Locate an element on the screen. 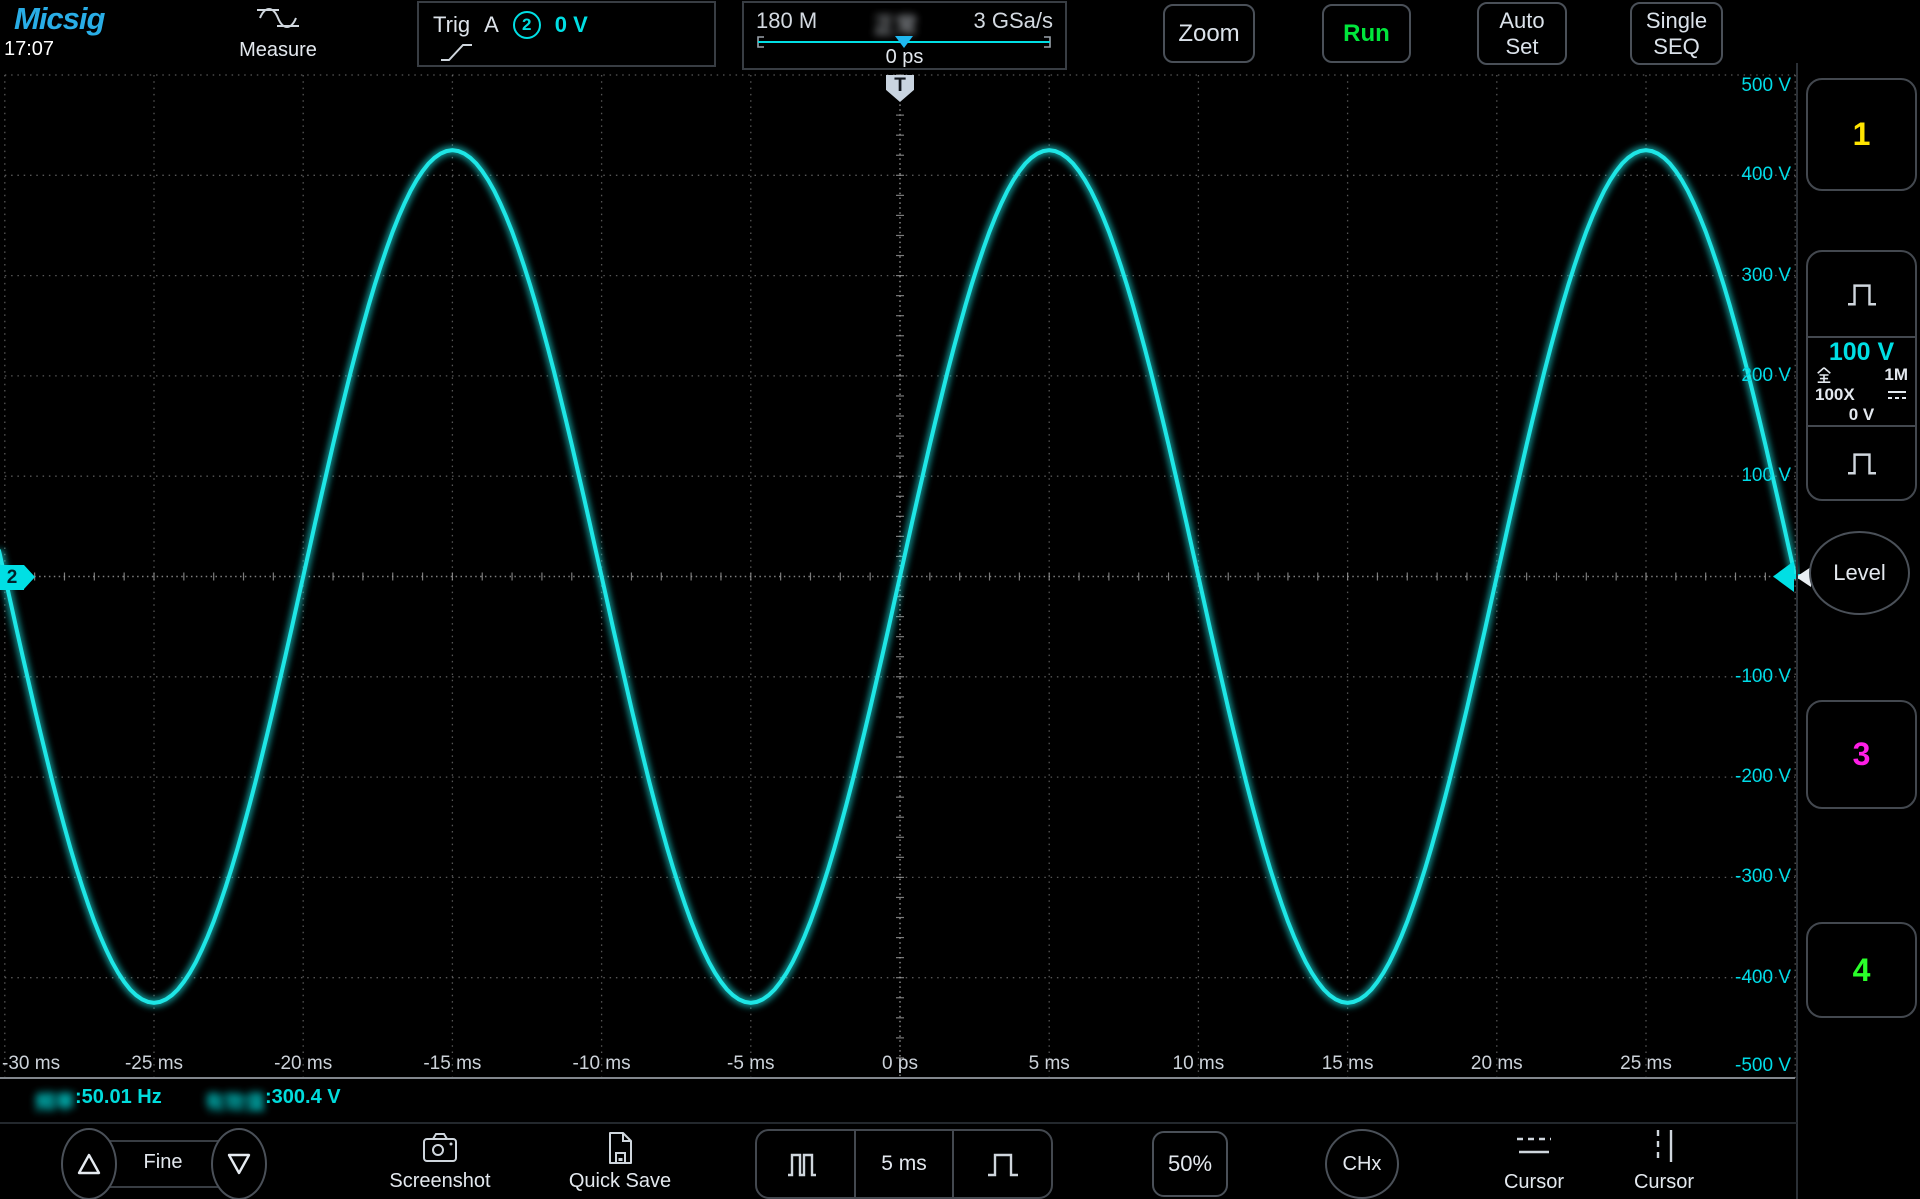  channel-4-button: 4 is located at coordinates (1861, 970).